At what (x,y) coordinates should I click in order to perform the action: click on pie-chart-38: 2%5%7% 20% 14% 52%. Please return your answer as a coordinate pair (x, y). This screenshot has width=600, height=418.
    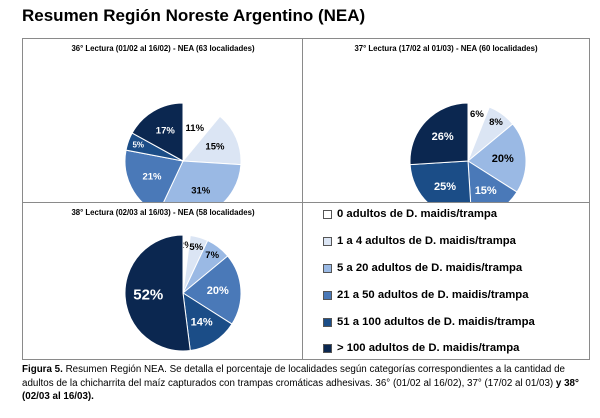
    Looking at the image, I should click on (183, 293).